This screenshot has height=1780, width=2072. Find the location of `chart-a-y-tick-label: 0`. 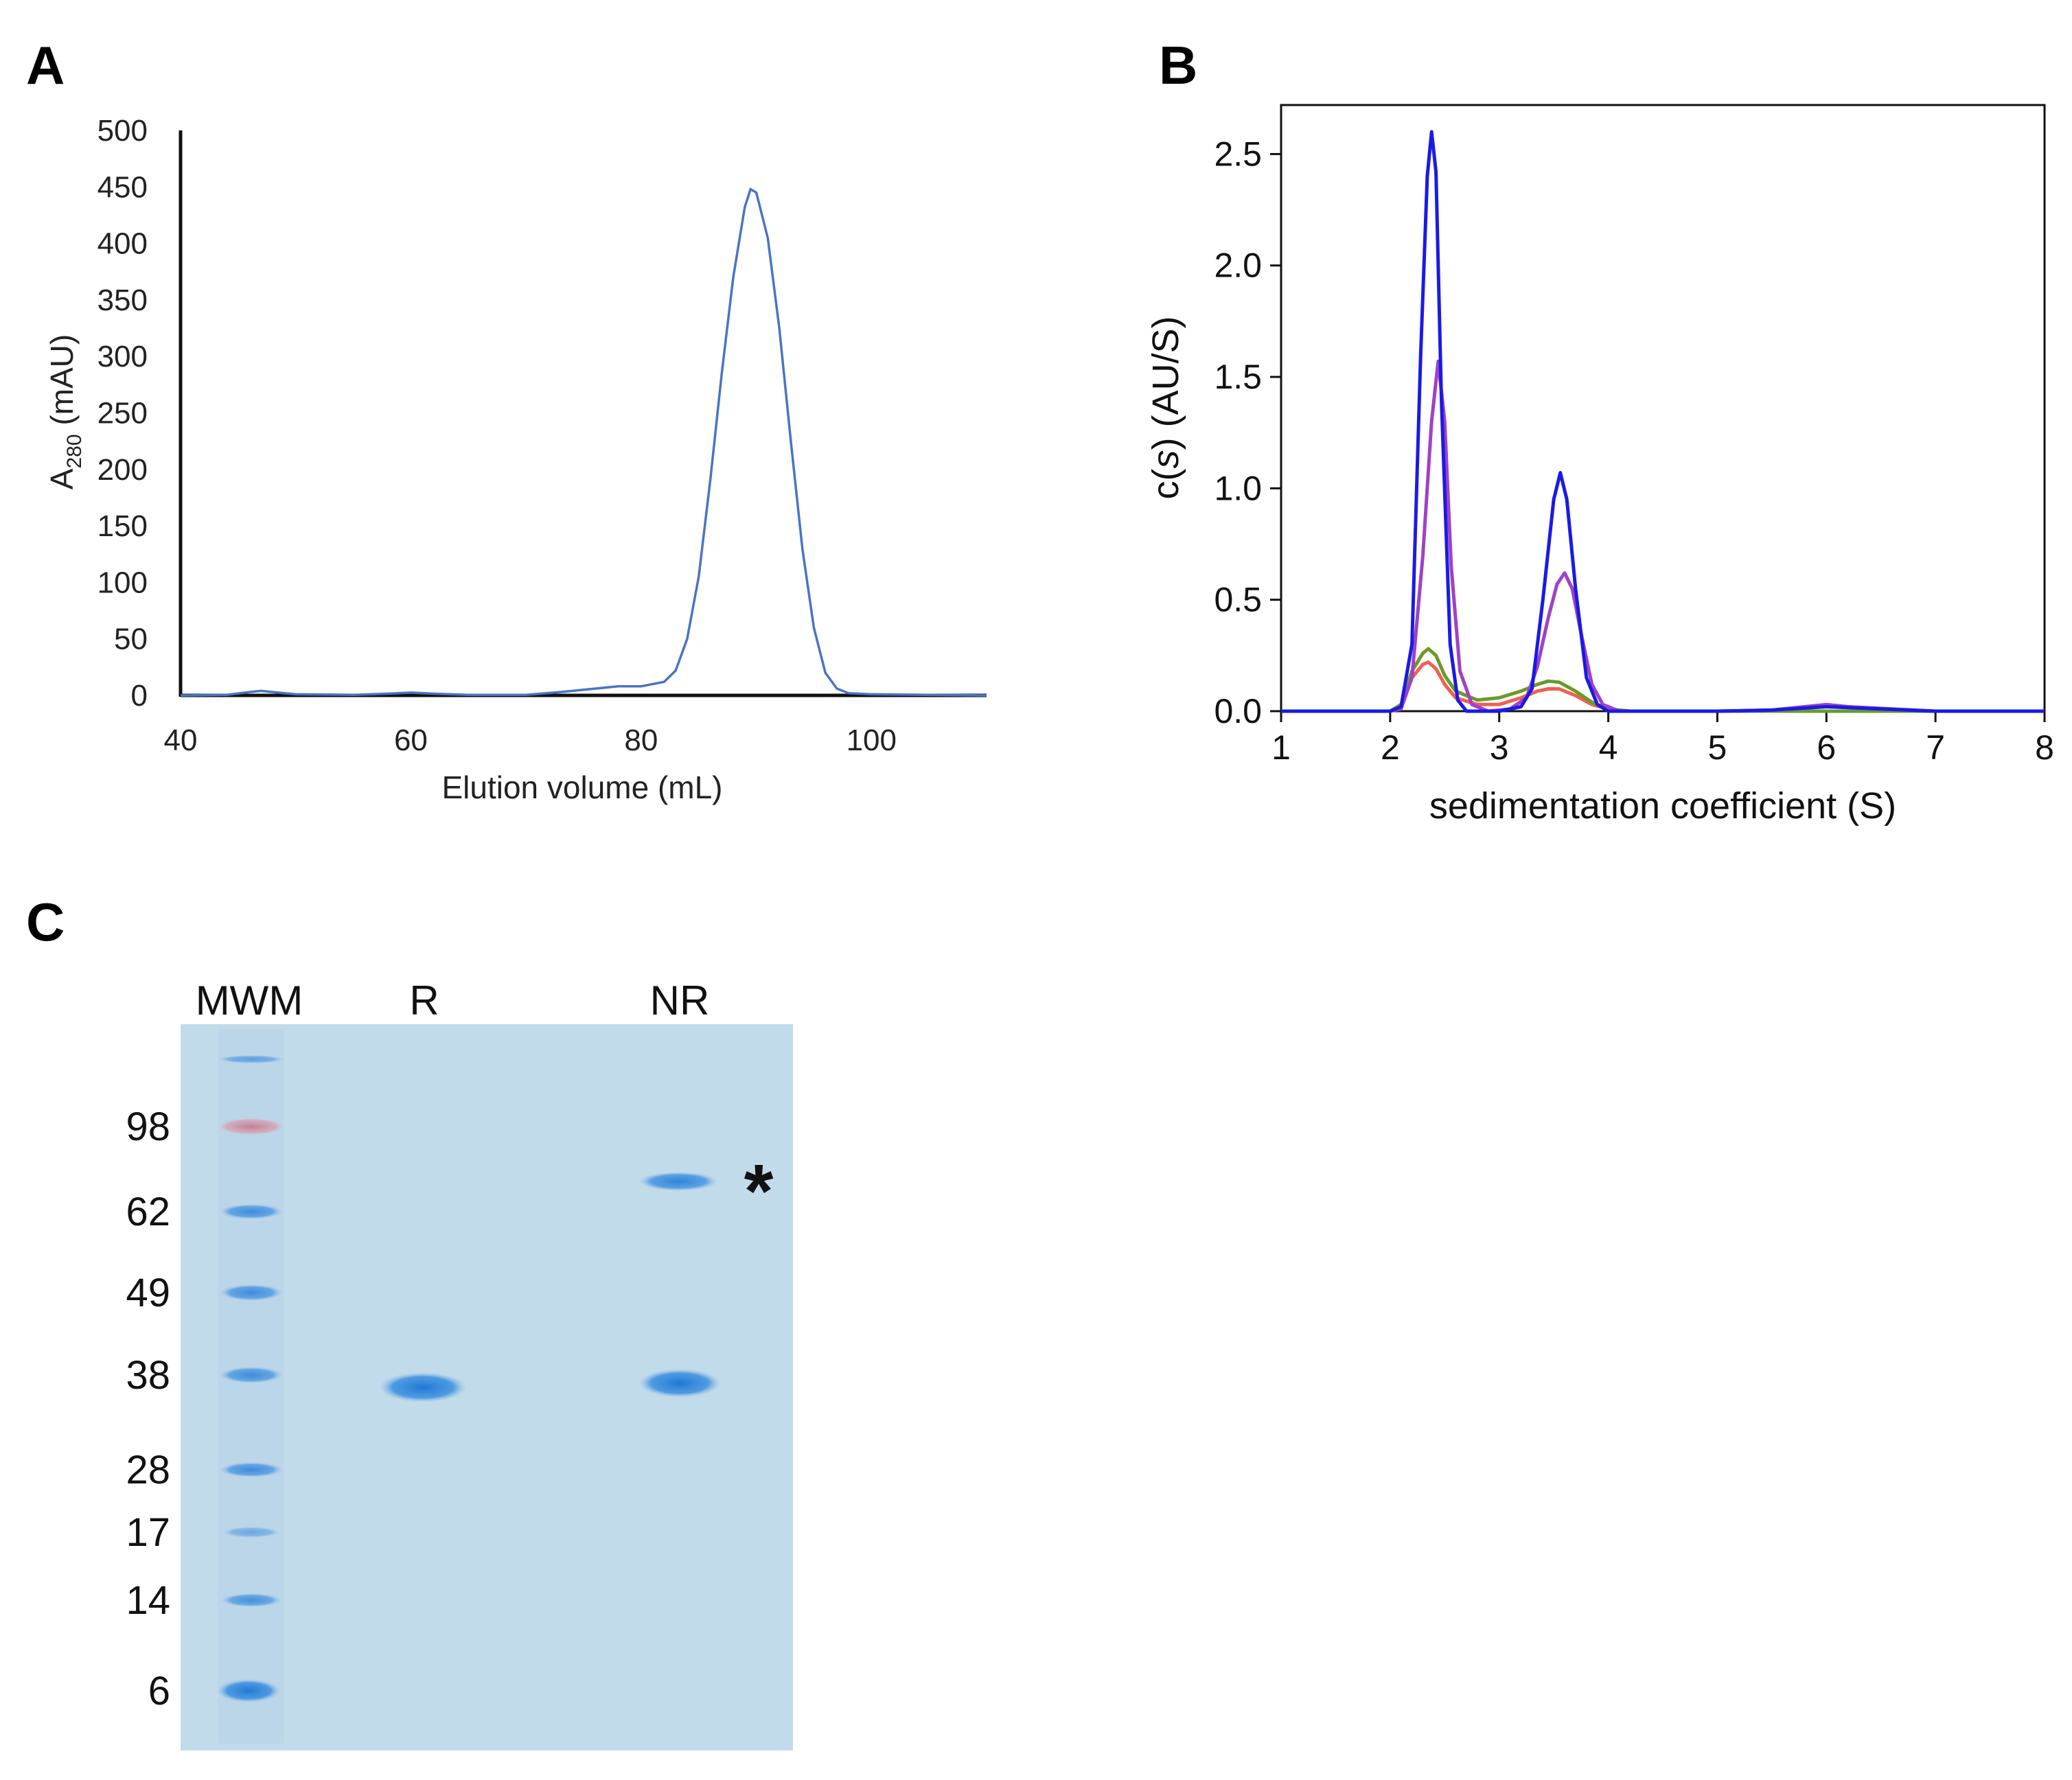

chart-a-y-tick-label: 0 is located at coordinates (139, 696).